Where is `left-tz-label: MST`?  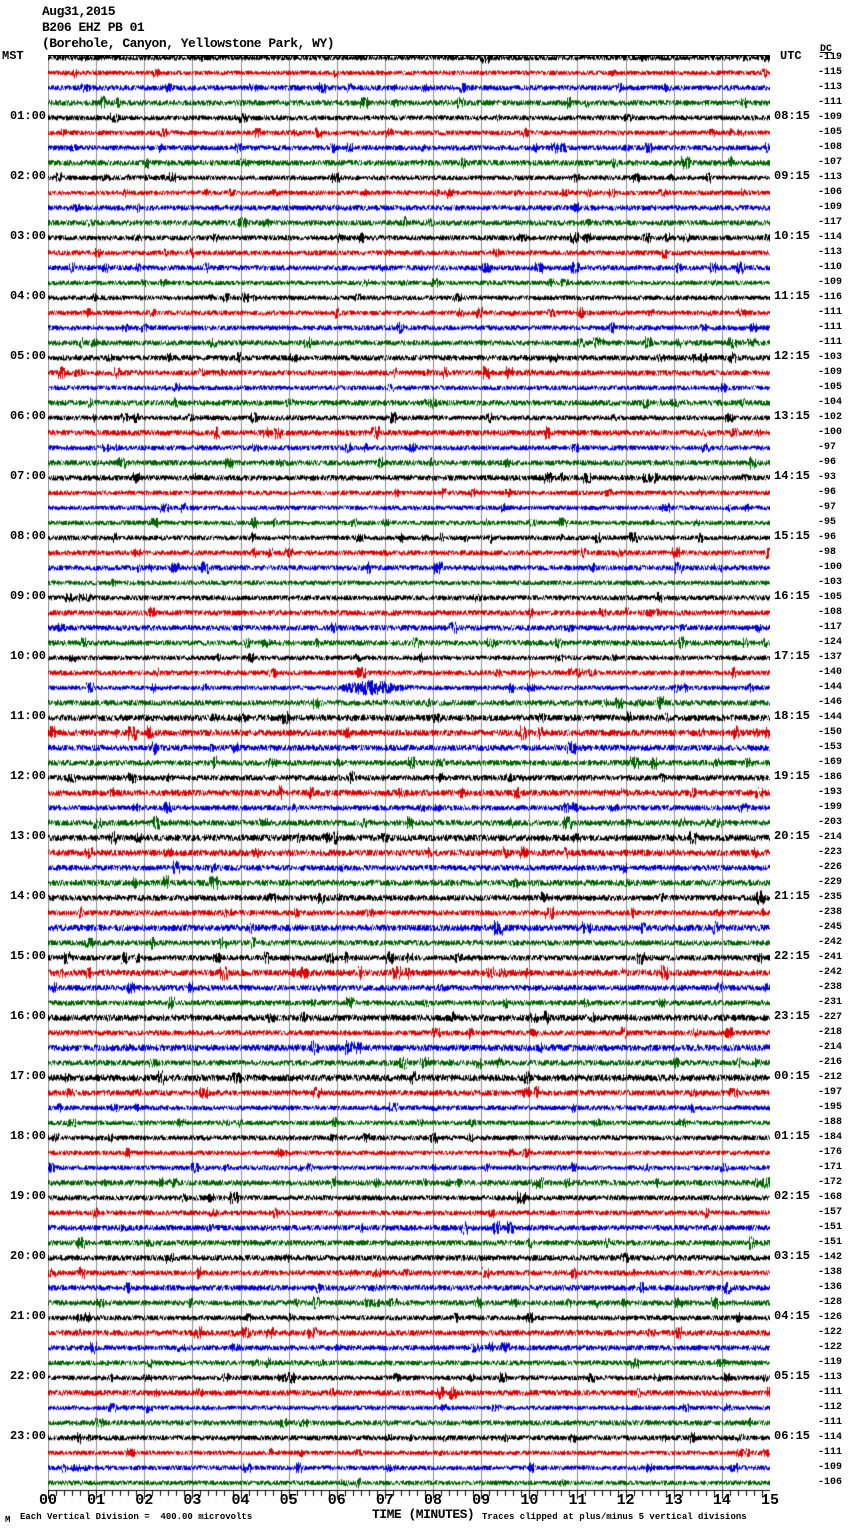 left-tz-label: MST is located at coordinates (13, 55).